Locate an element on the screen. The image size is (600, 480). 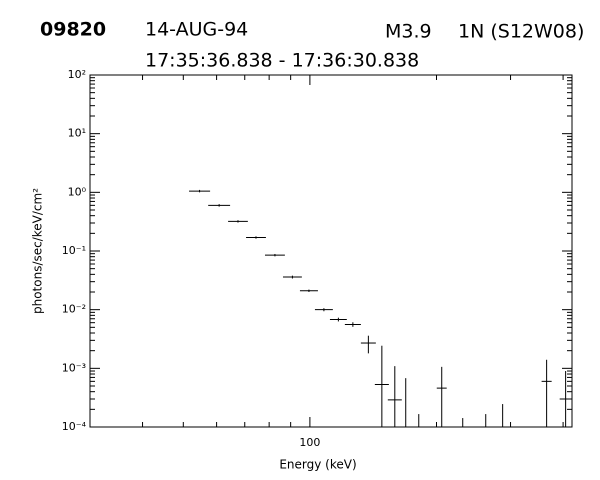
y-tick-label: 10⁻³ is located at coordinates (74, 367).